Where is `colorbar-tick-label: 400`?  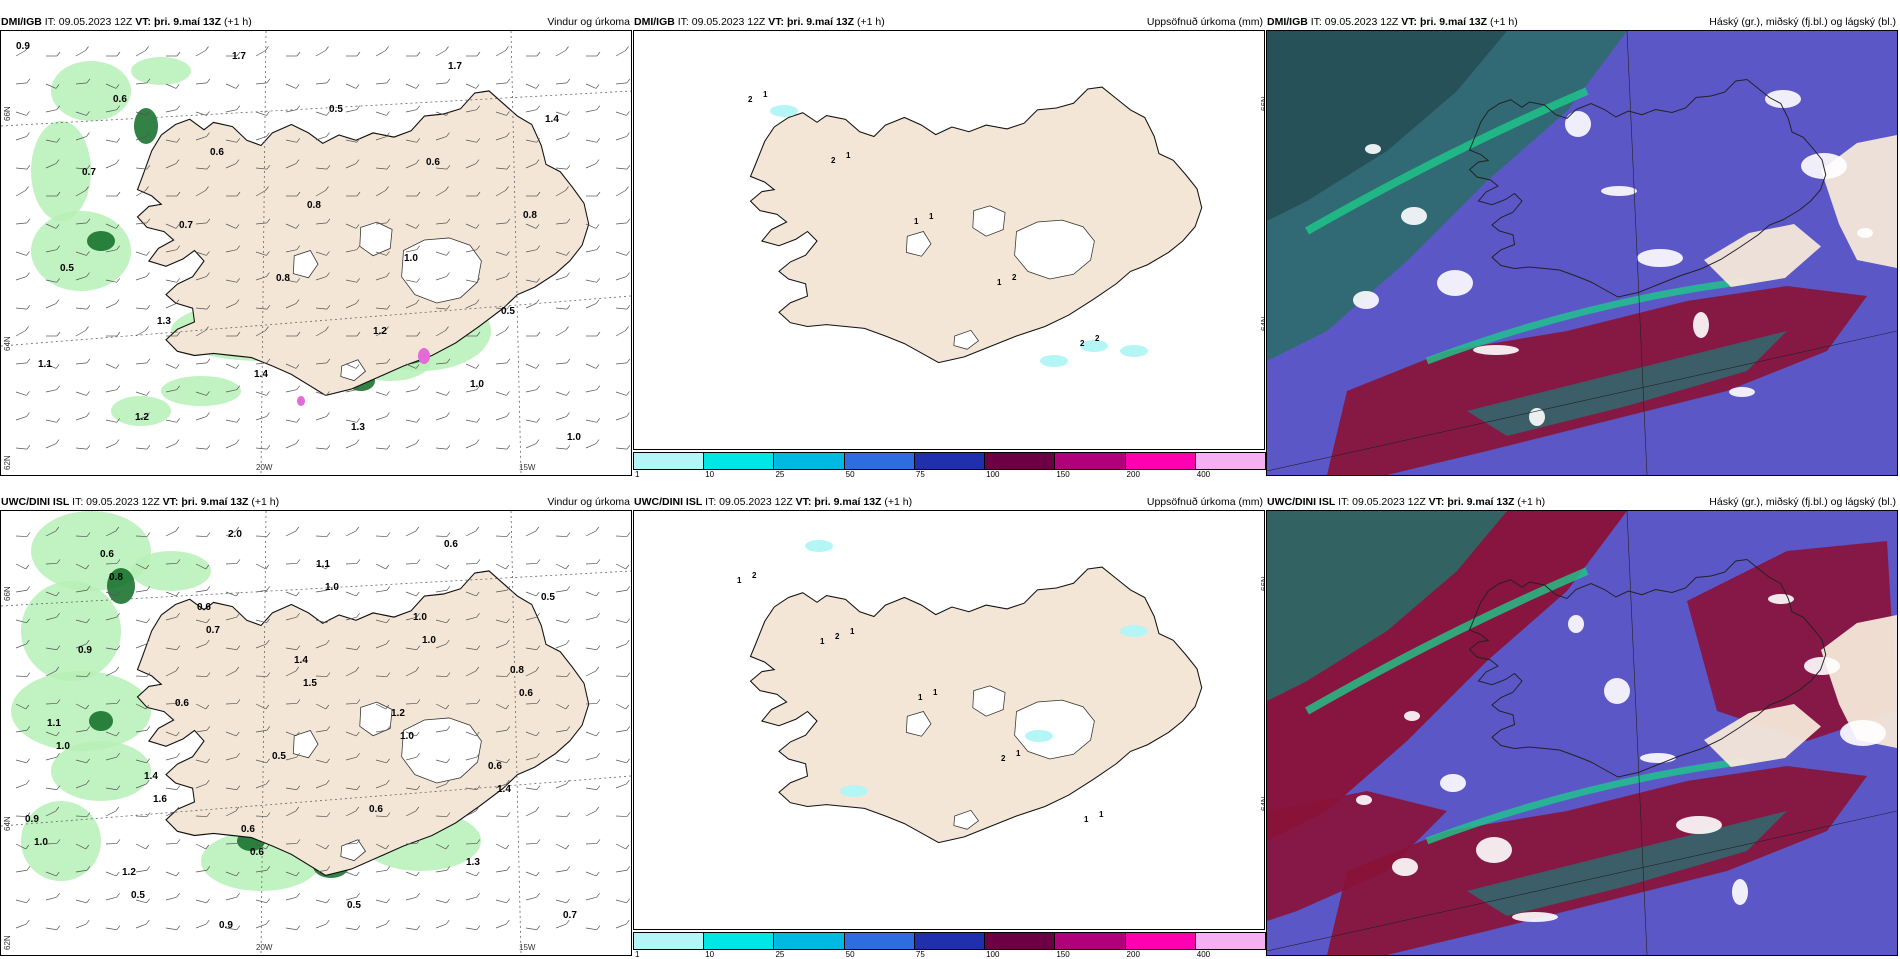 colorbar-tick-label: 400 is located at coordinates (1203, 954).